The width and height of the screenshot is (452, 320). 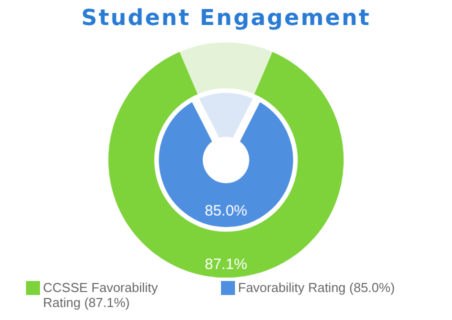 I want to click on chart-title: Student Engagement, so click(x=226, y=18).